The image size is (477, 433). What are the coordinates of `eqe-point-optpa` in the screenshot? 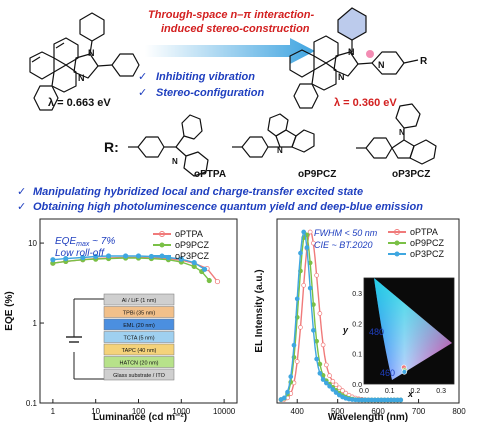 It's located at (217, 281).